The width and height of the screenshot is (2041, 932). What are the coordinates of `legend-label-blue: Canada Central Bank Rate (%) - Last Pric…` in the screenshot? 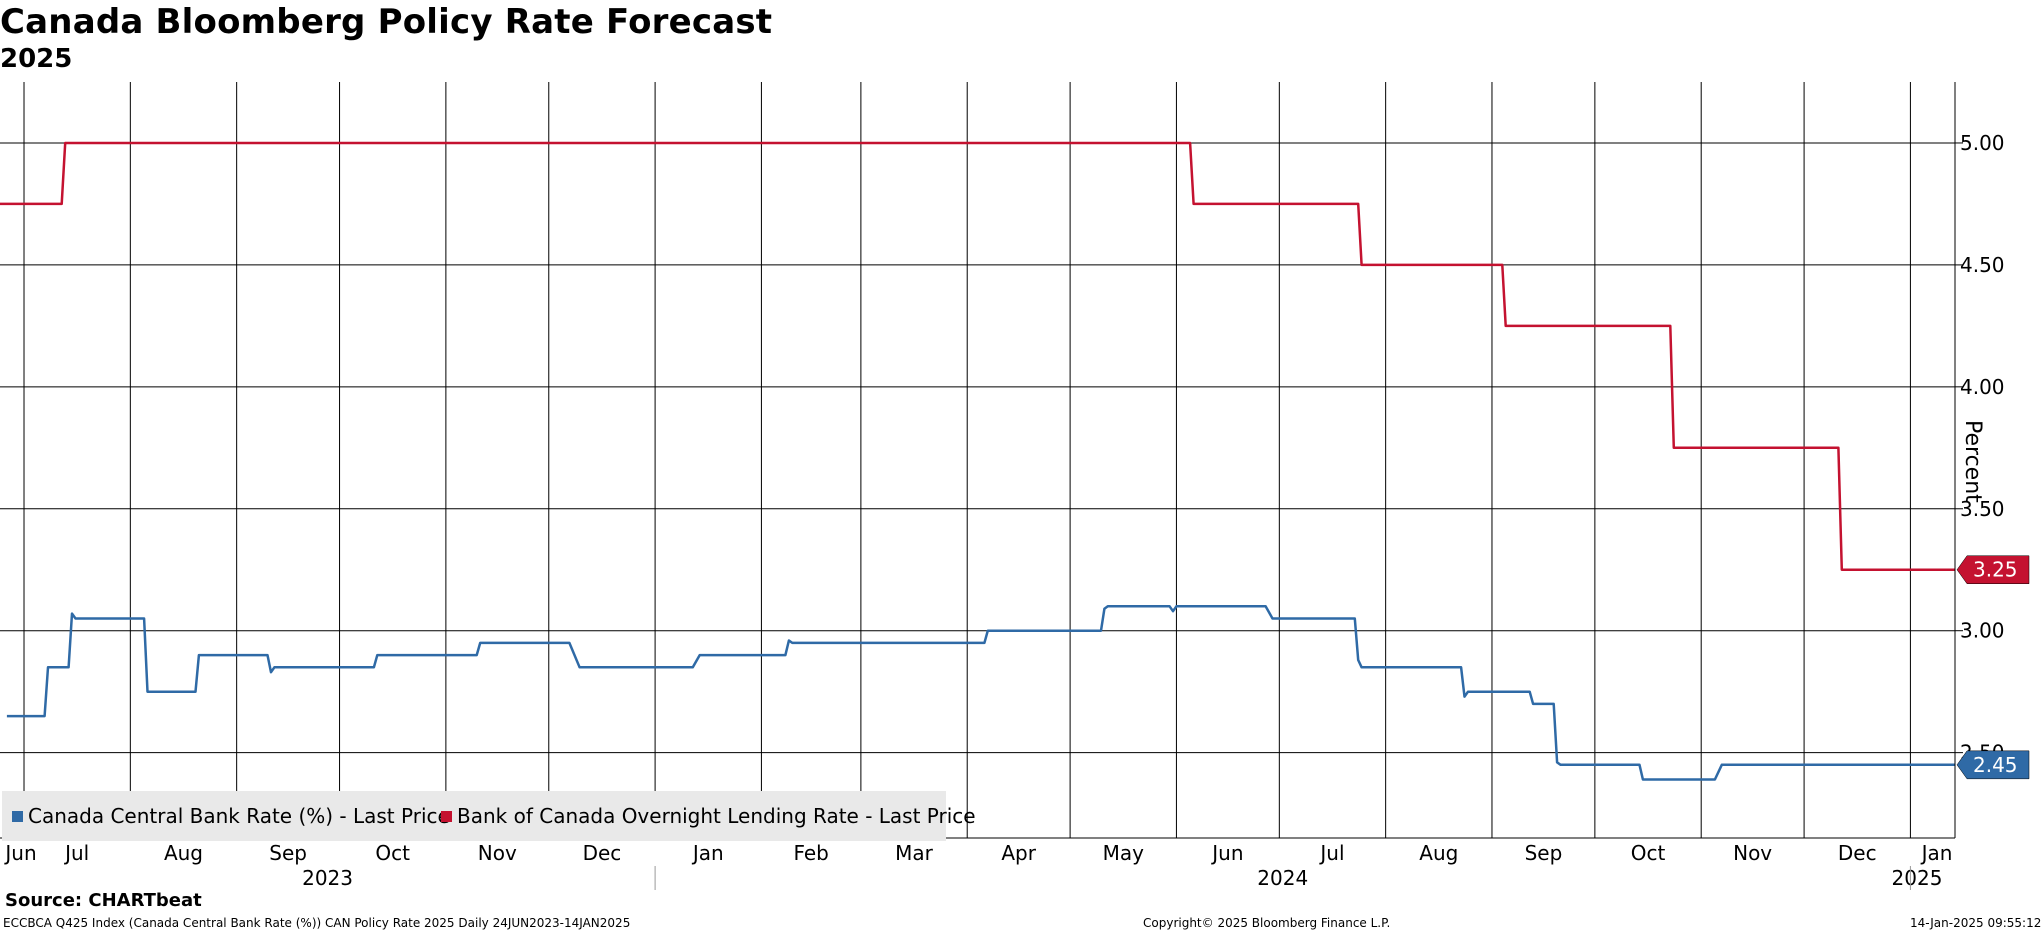 It's located at (239, 816).